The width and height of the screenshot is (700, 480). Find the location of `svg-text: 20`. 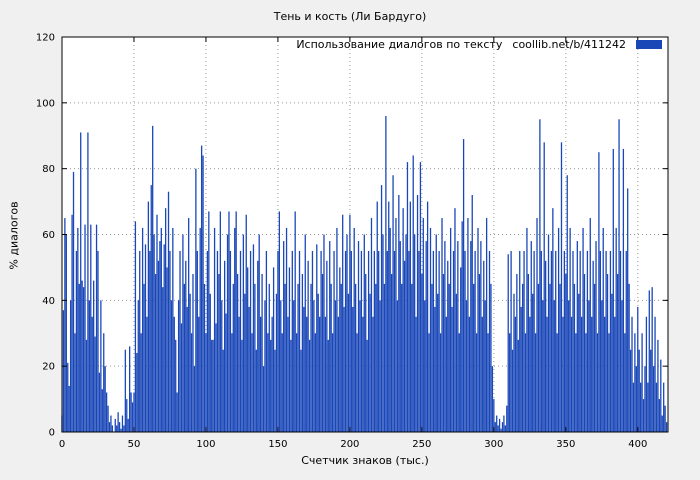

svg-text: 20 is located at coordinates (48, 367).